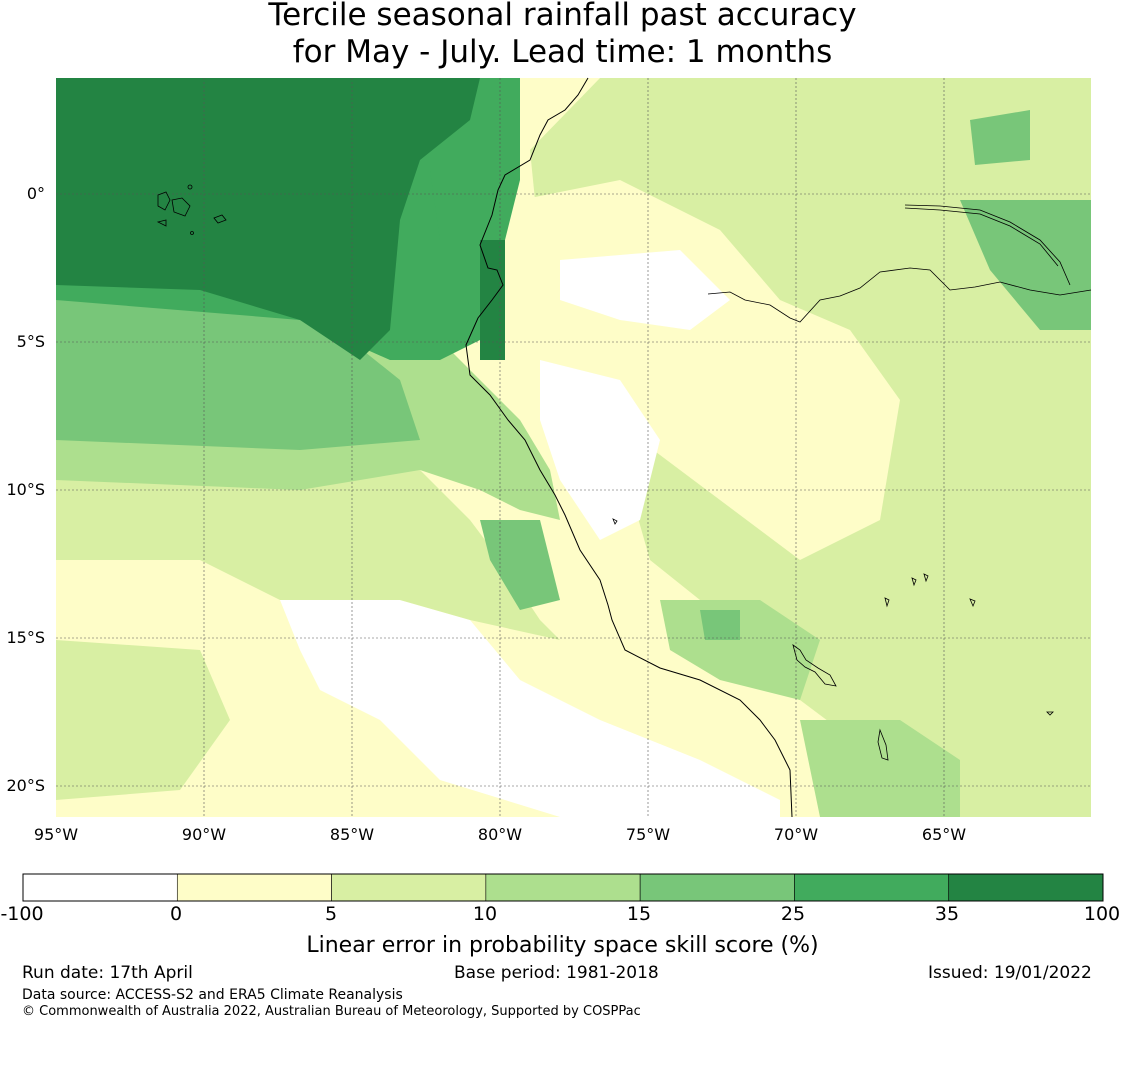  I want to click on map-title-line-1: Tercile seasonal rainfall past accuracy, so click(562, 16).